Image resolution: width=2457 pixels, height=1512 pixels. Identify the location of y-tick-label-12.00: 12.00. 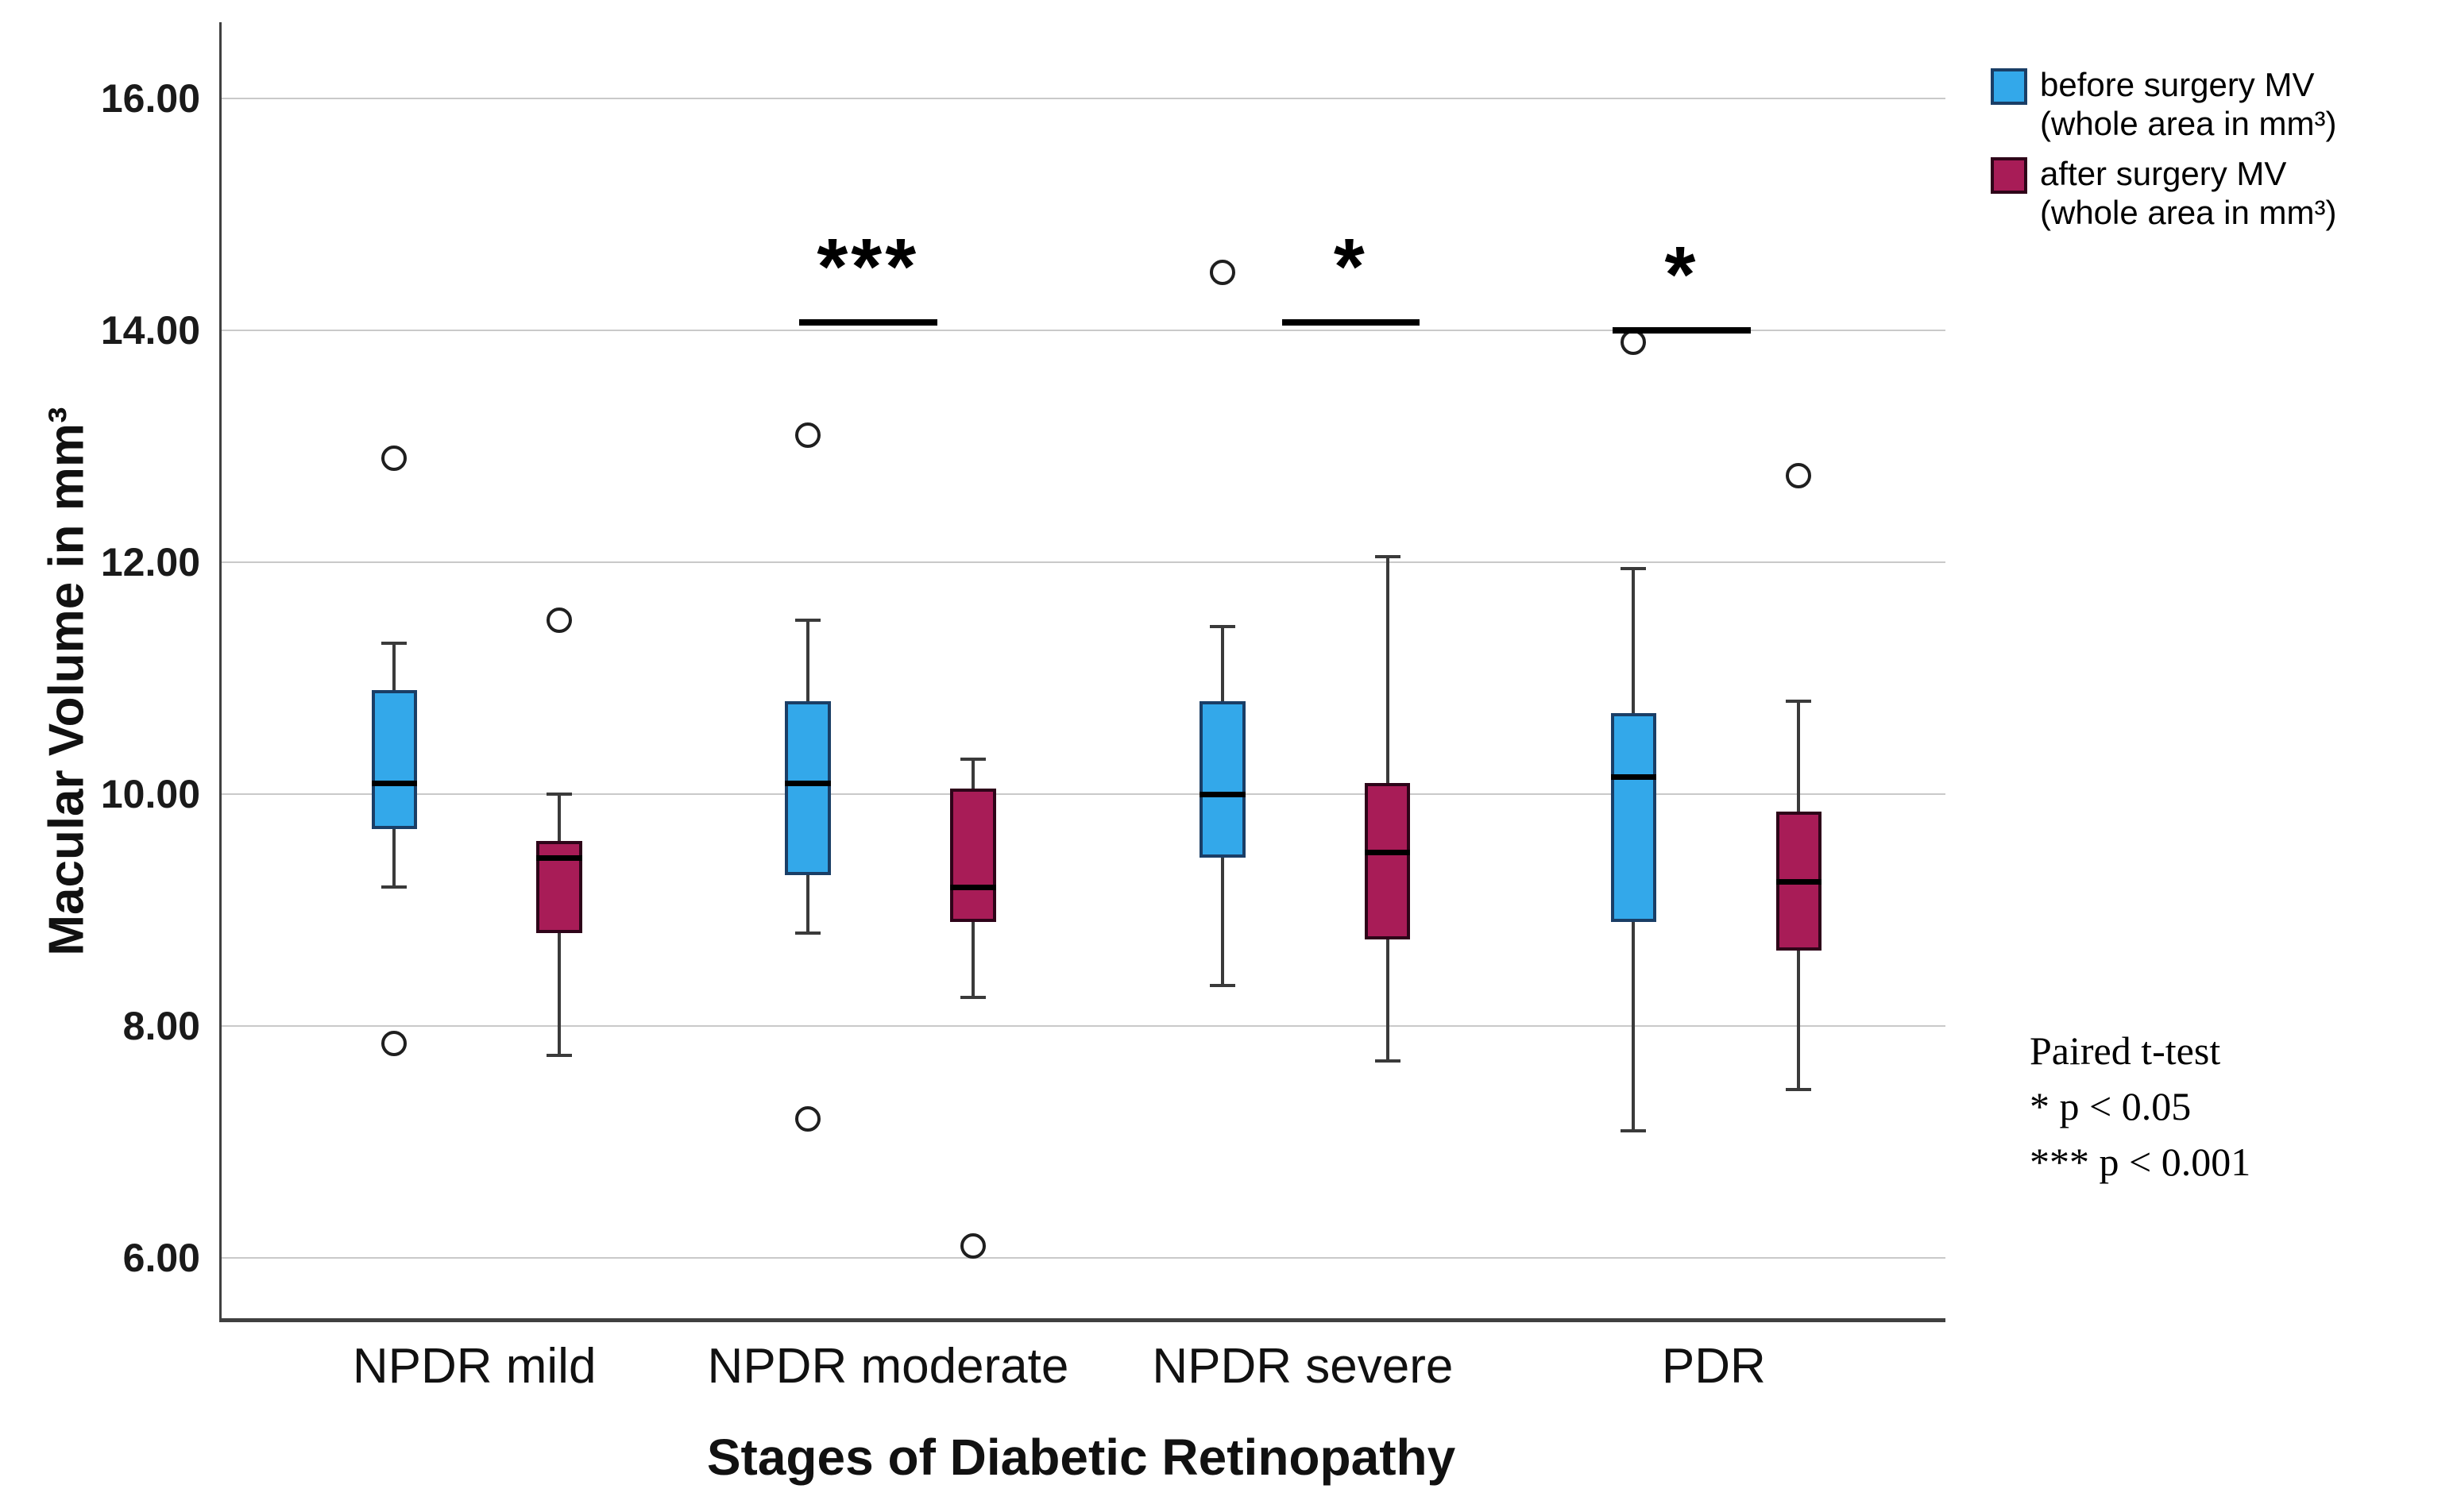
(150, 562).